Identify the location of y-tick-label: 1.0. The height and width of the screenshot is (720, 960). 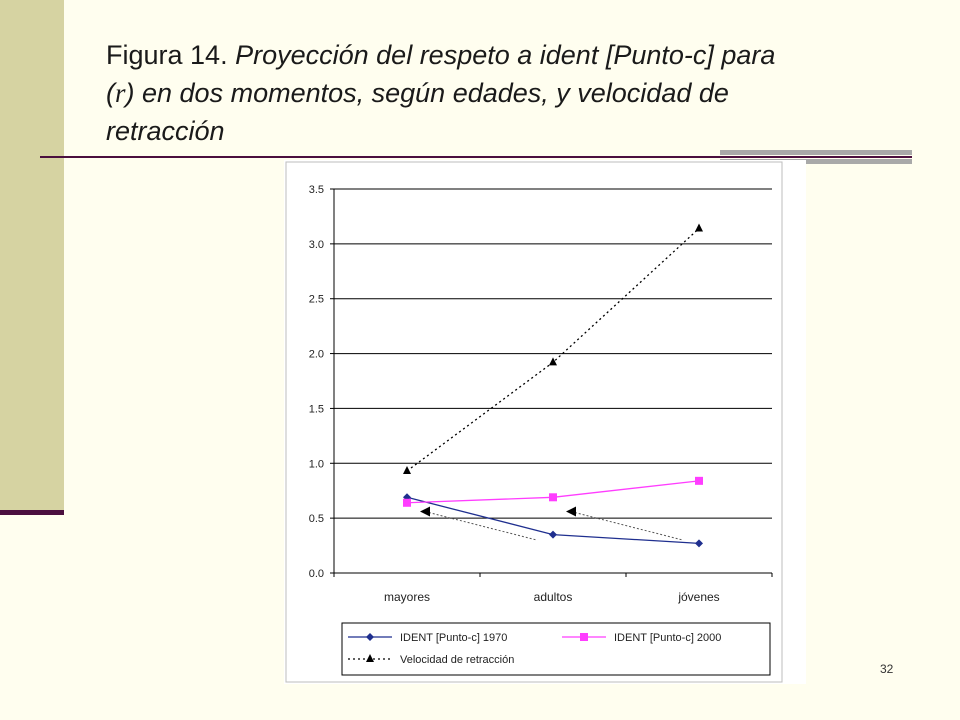
(316, 464).